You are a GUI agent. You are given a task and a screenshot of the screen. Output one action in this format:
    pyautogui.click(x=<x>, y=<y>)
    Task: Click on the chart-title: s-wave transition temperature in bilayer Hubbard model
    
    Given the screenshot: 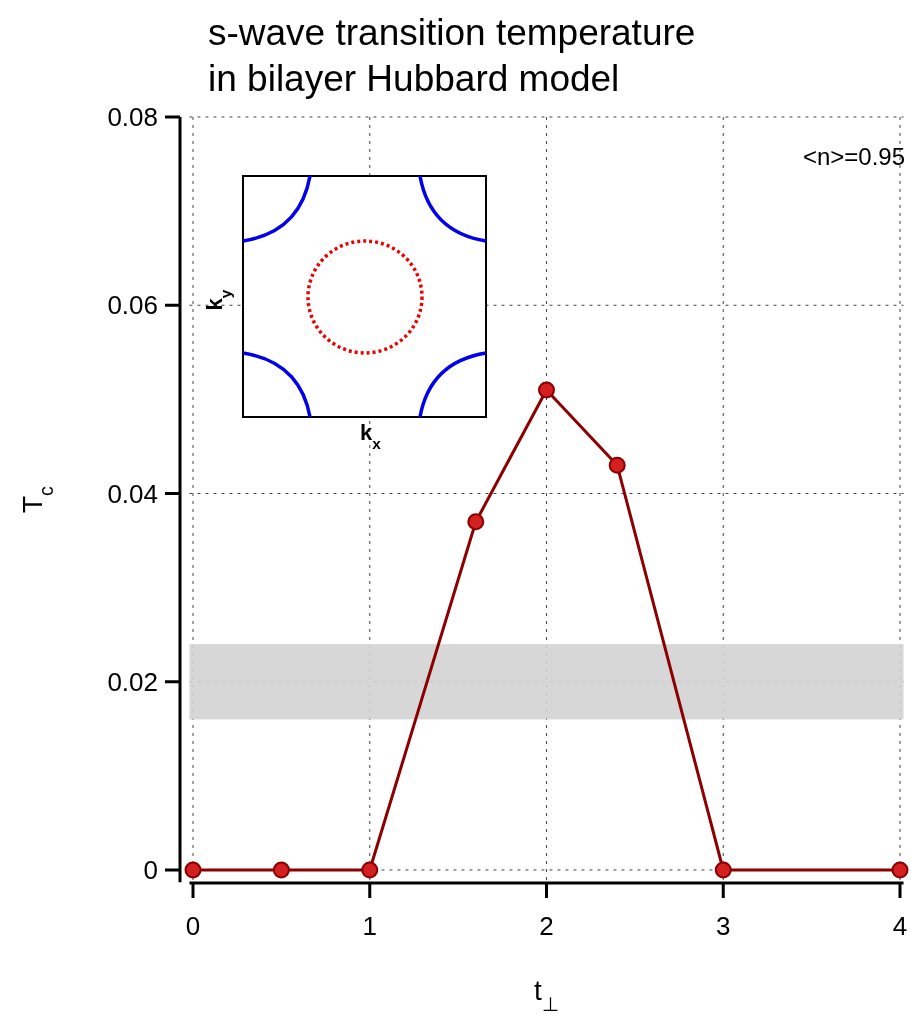 What is the action you would take?
    pyautogui.click(x=452, y=55)
    